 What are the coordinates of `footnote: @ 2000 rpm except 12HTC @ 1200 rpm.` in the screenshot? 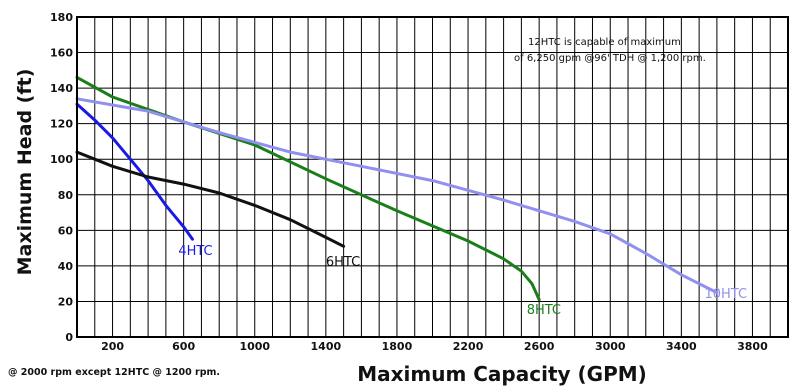 It's located at (114, 372).